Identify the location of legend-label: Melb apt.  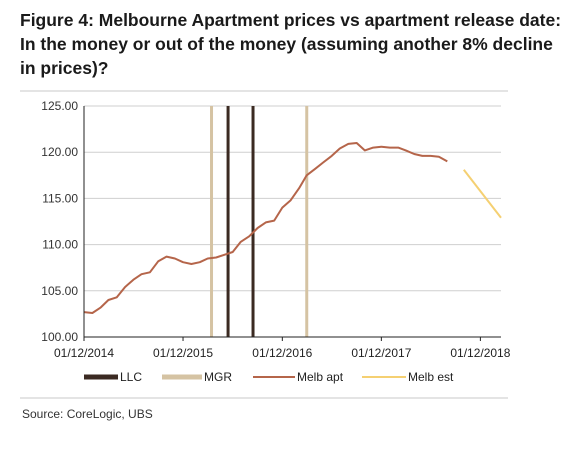
(320, 377).